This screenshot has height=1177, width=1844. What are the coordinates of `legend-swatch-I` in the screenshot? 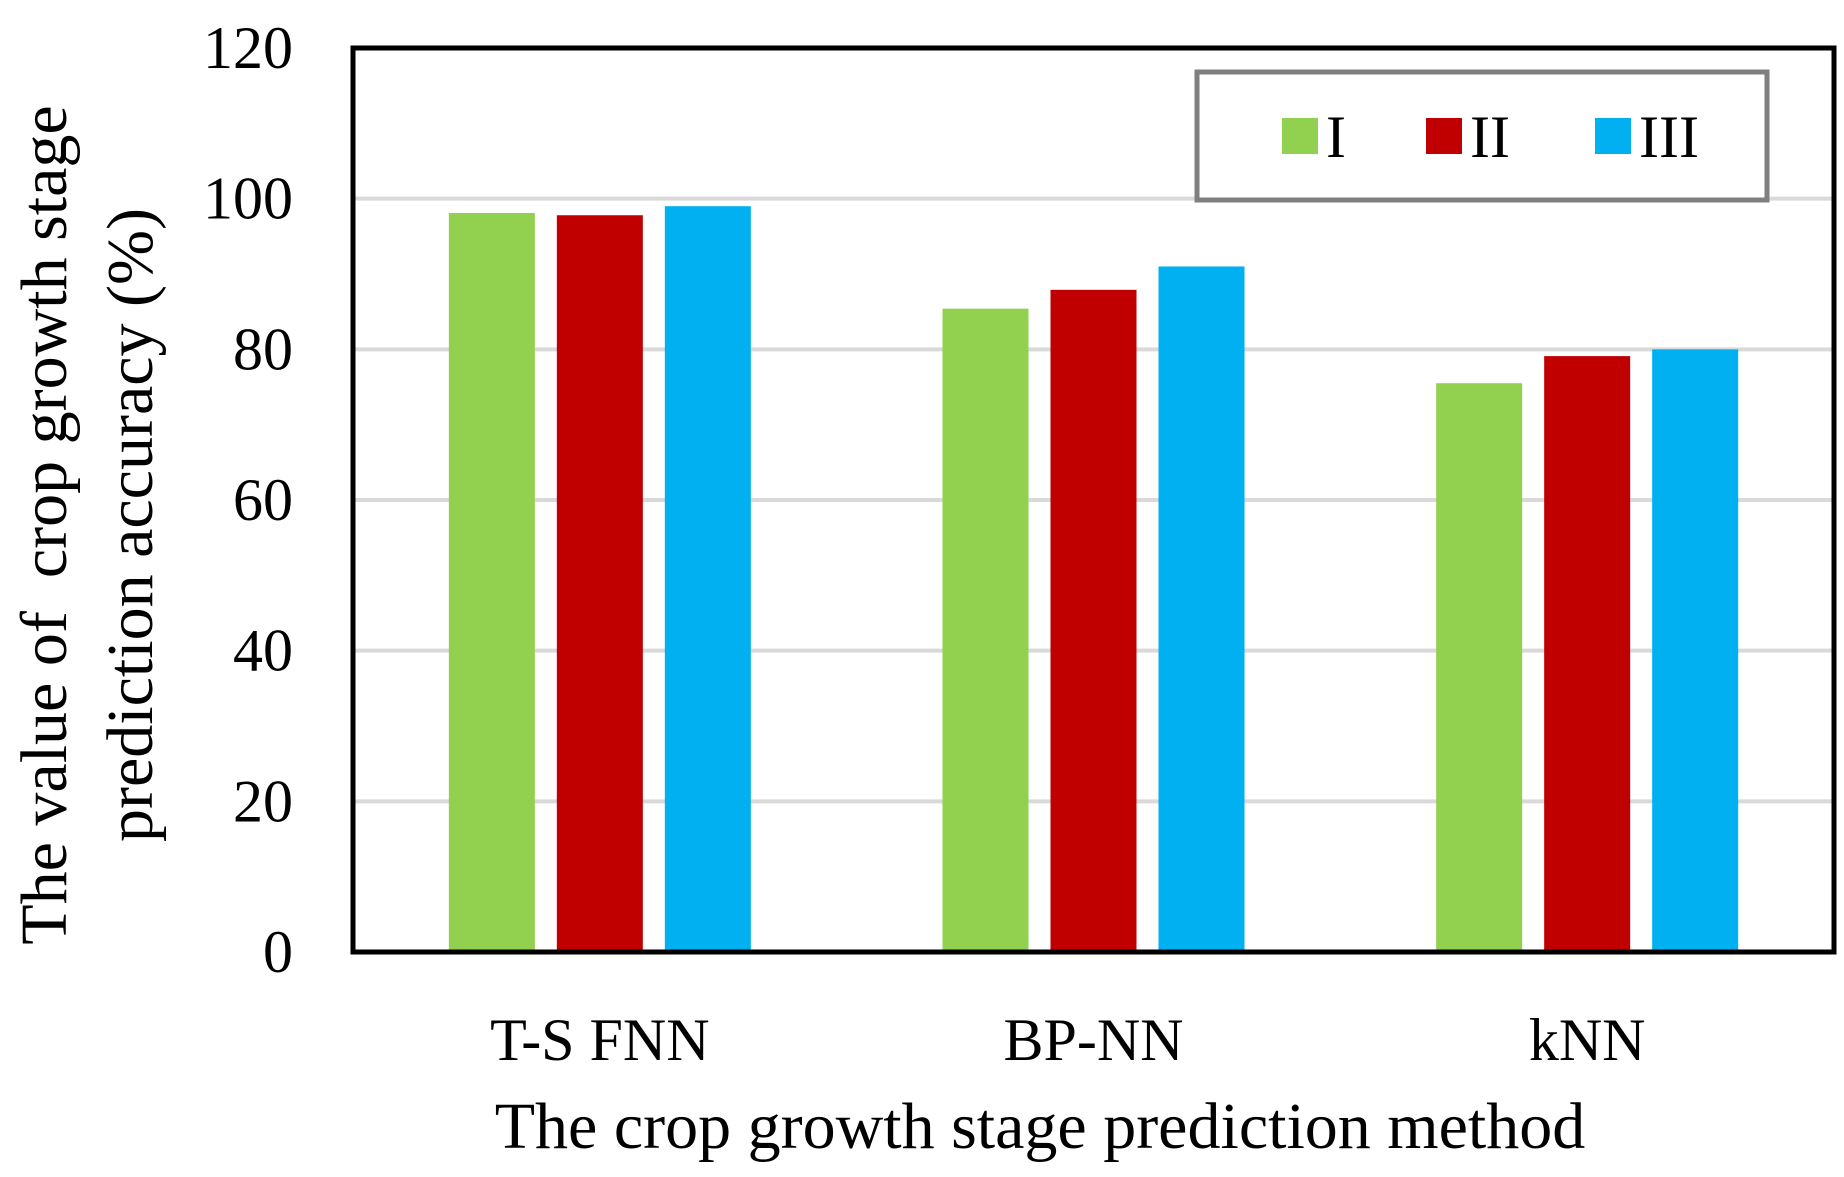 It's located at (1300, 136).